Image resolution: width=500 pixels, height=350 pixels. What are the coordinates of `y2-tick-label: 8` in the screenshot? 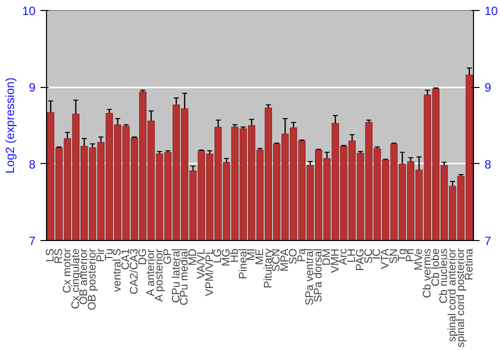 It's located at (488, 164).